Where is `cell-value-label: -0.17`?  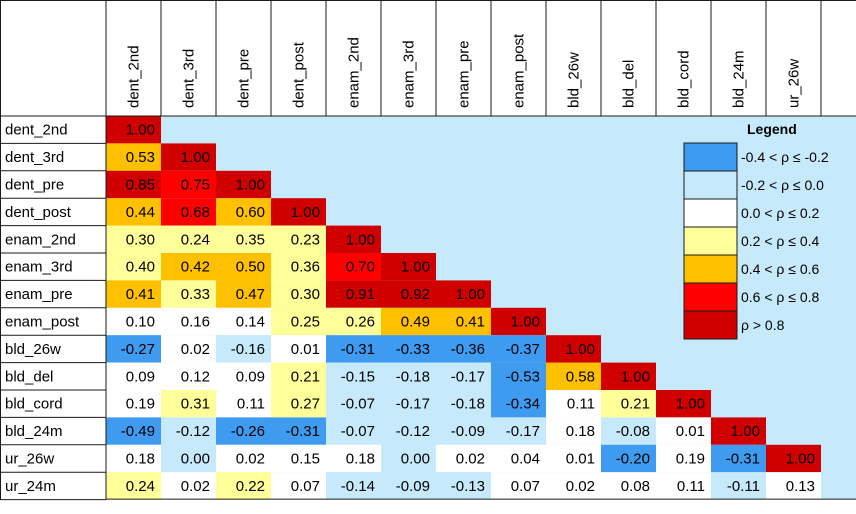 cell-value-label: -0.17 is located at coordinates (413, 404).